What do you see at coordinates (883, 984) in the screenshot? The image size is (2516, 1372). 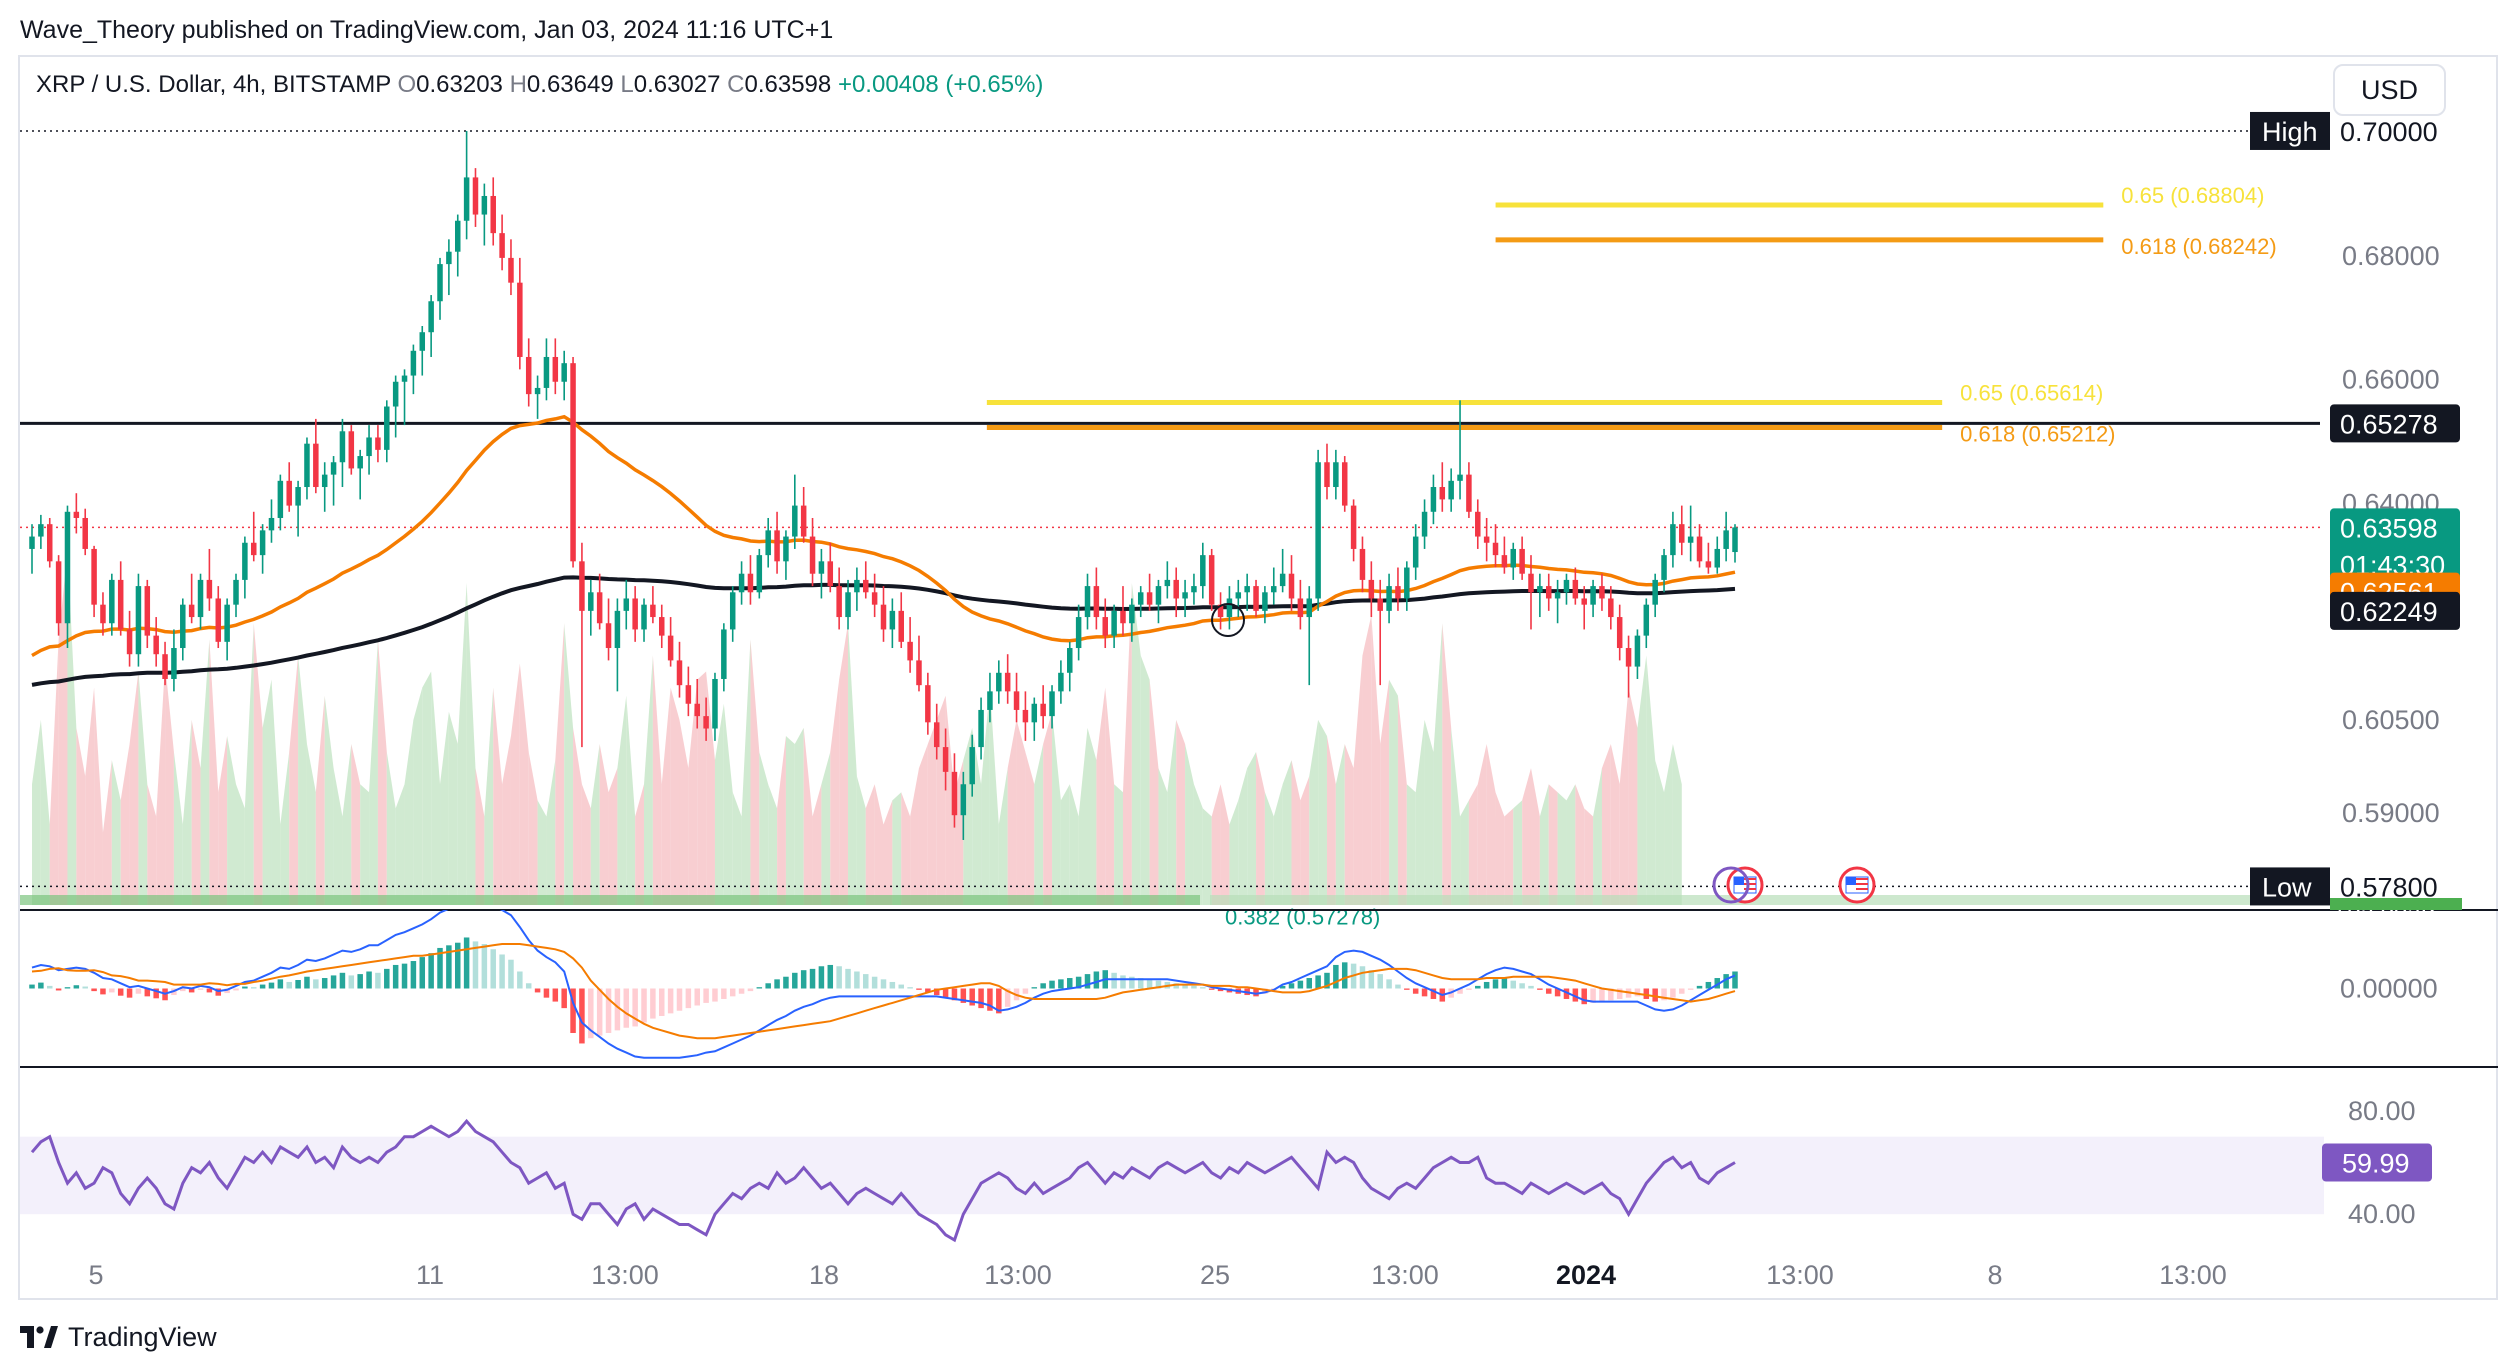 I see `macd-pane` at bounding box center [883, 984].